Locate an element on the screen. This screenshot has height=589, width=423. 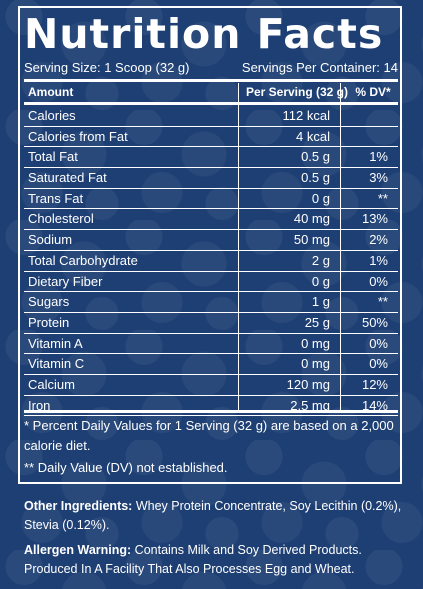
nutrient-amount: 112 kcal is located at coordinates (306, 115).